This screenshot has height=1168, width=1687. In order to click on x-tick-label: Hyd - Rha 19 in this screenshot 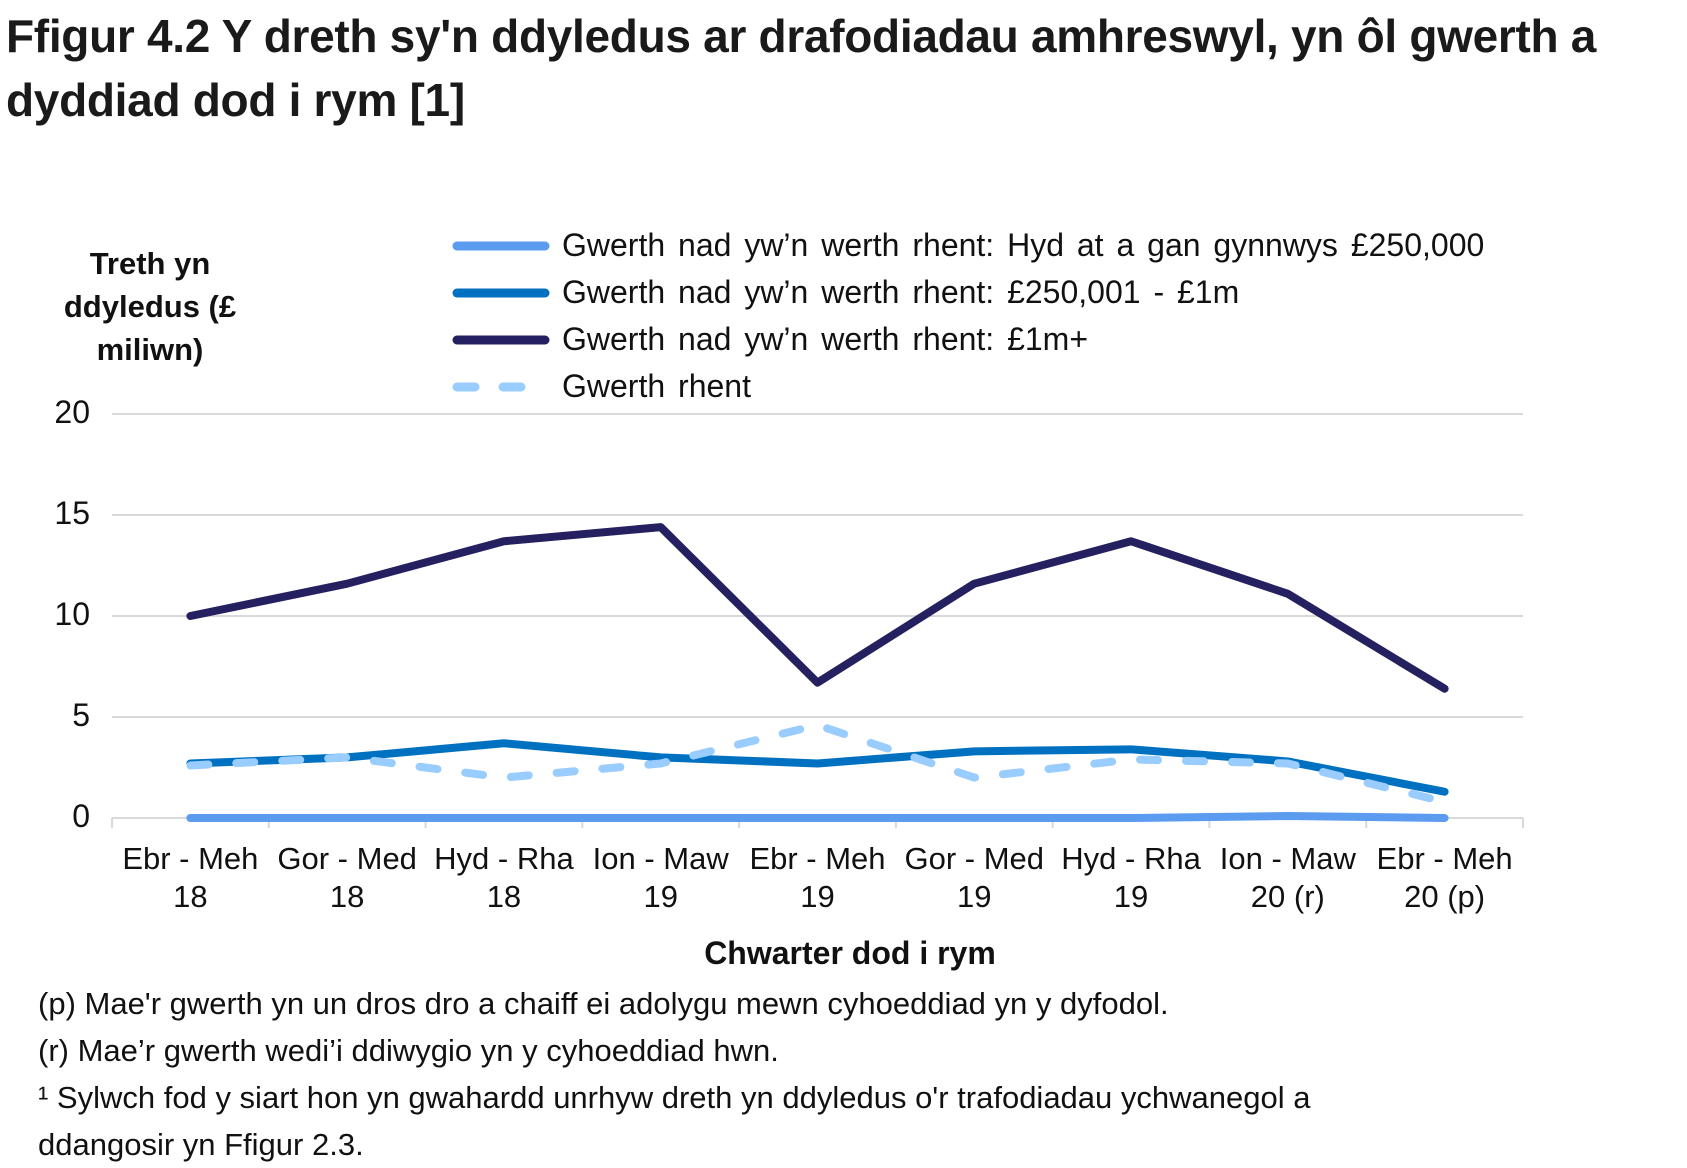, I will do `click(1131, 877)`.